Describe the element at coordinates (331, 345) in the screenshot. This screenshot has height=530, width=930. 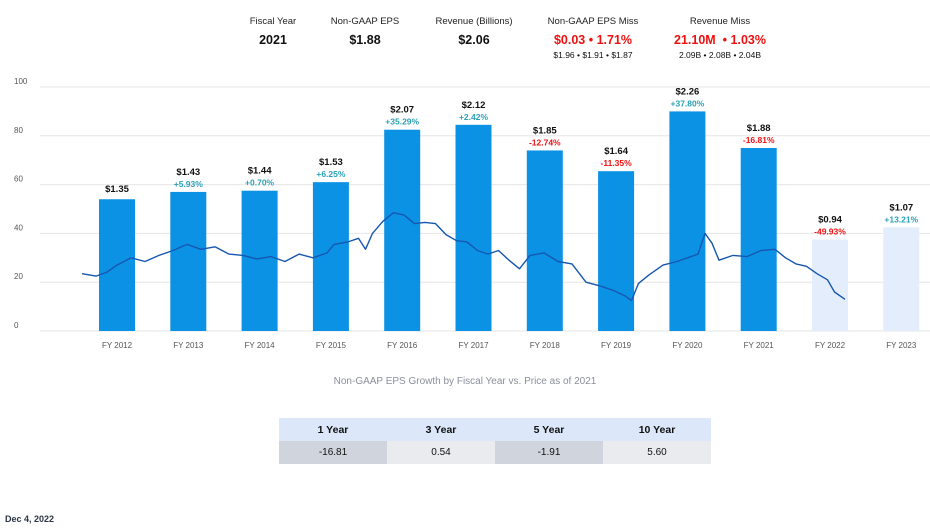
I see `x-tick-label: FY 2015` at that location.